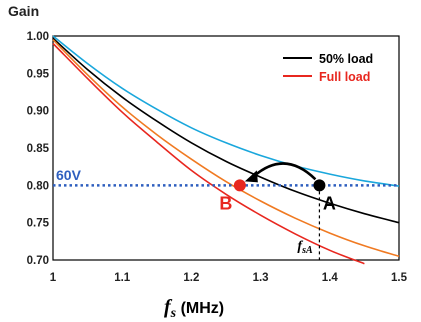 The height and width of the screenshot is (322, 421). Describe the element at coordinates (330, 278) in the screenshot. I see `x-tick-label: 1.4` at that location.